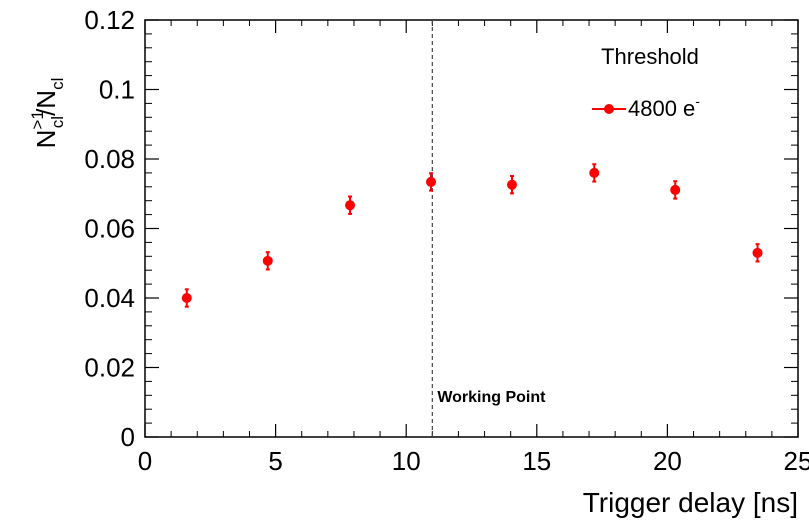 Image resolution: width=809 pixels, height=524 pixels. What do you see at coordinates (491, 397) in the screenshot?
I see `working-point-label: Working Point` at bounding box center [491, 397].